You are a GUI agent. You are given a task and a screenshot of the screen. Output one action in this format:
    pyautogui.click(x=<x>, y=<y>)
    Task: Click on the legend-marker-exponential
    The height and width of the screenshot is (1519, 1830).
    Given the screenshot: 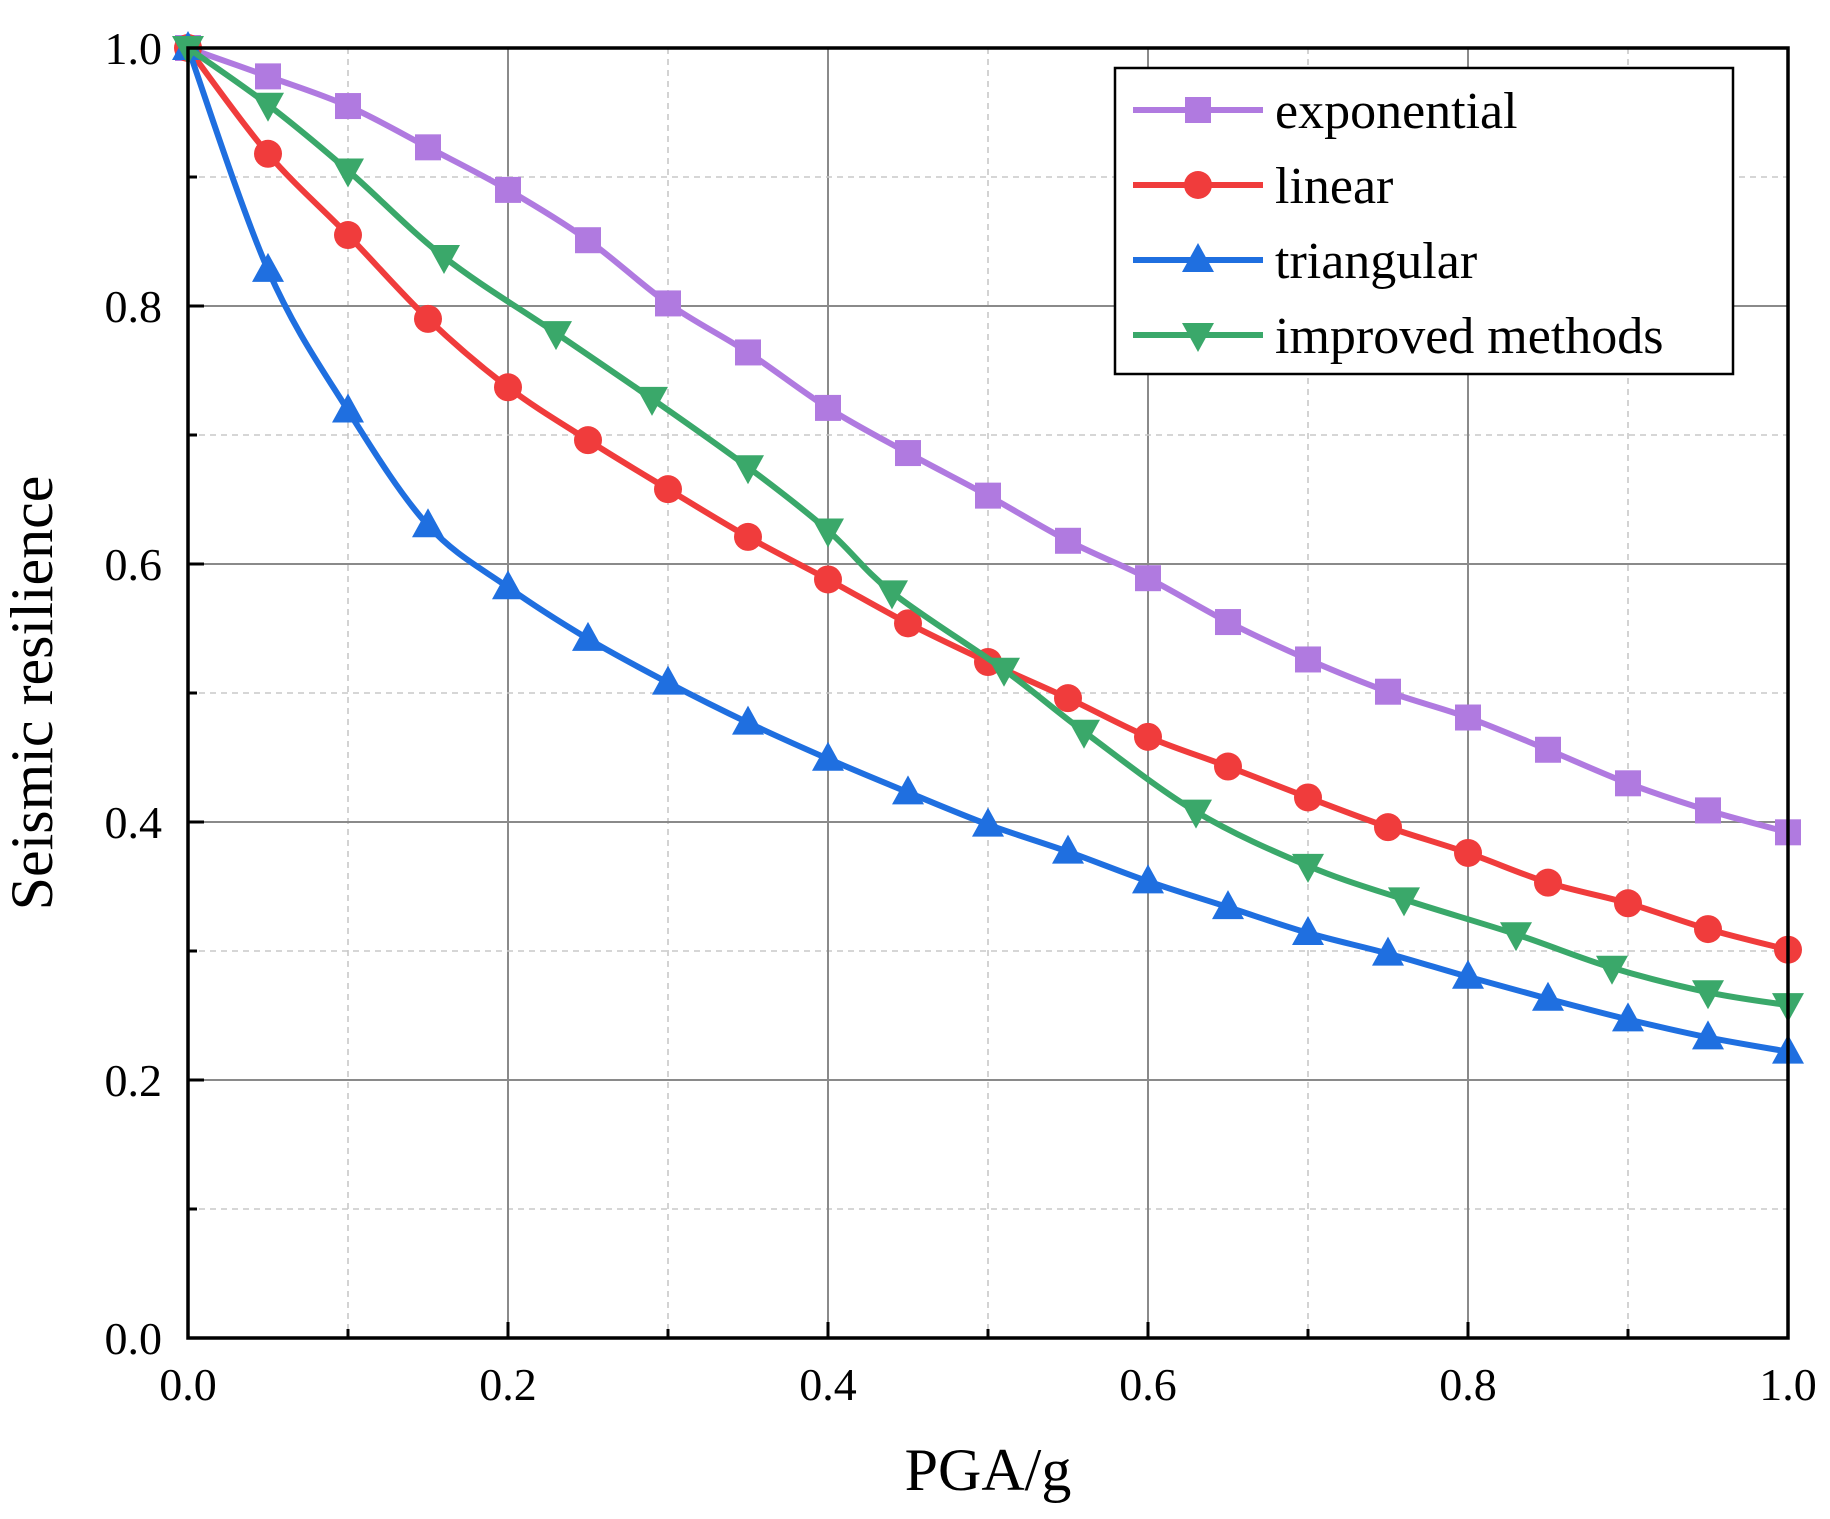 What is the action you would take?
    pyautogui.click(x=1198, y=110)
    